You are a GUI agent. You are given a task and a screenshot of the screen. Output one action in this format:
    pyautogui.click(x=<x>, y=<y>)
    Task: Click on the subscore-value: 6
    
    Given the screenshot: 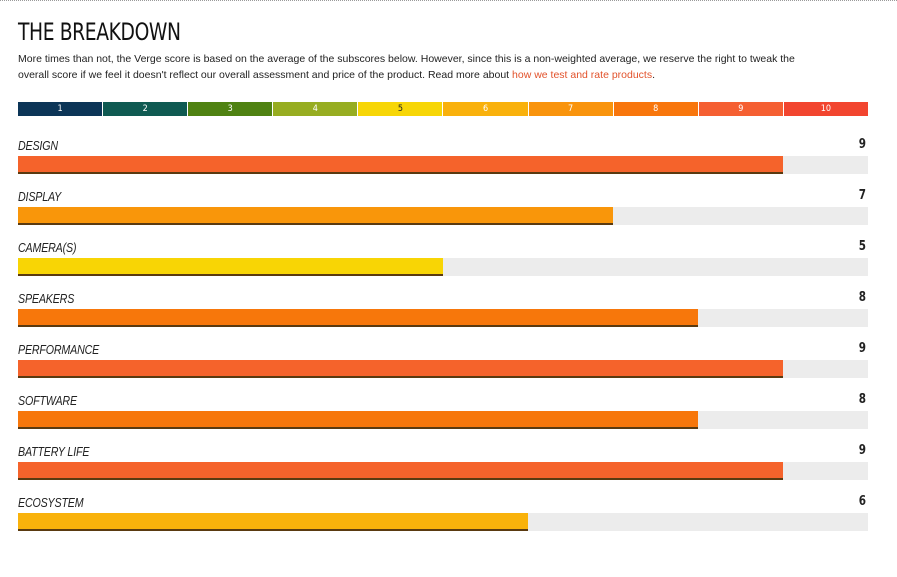 What is the action you would take?
    pyautogui.click(x=862, y=501)
    